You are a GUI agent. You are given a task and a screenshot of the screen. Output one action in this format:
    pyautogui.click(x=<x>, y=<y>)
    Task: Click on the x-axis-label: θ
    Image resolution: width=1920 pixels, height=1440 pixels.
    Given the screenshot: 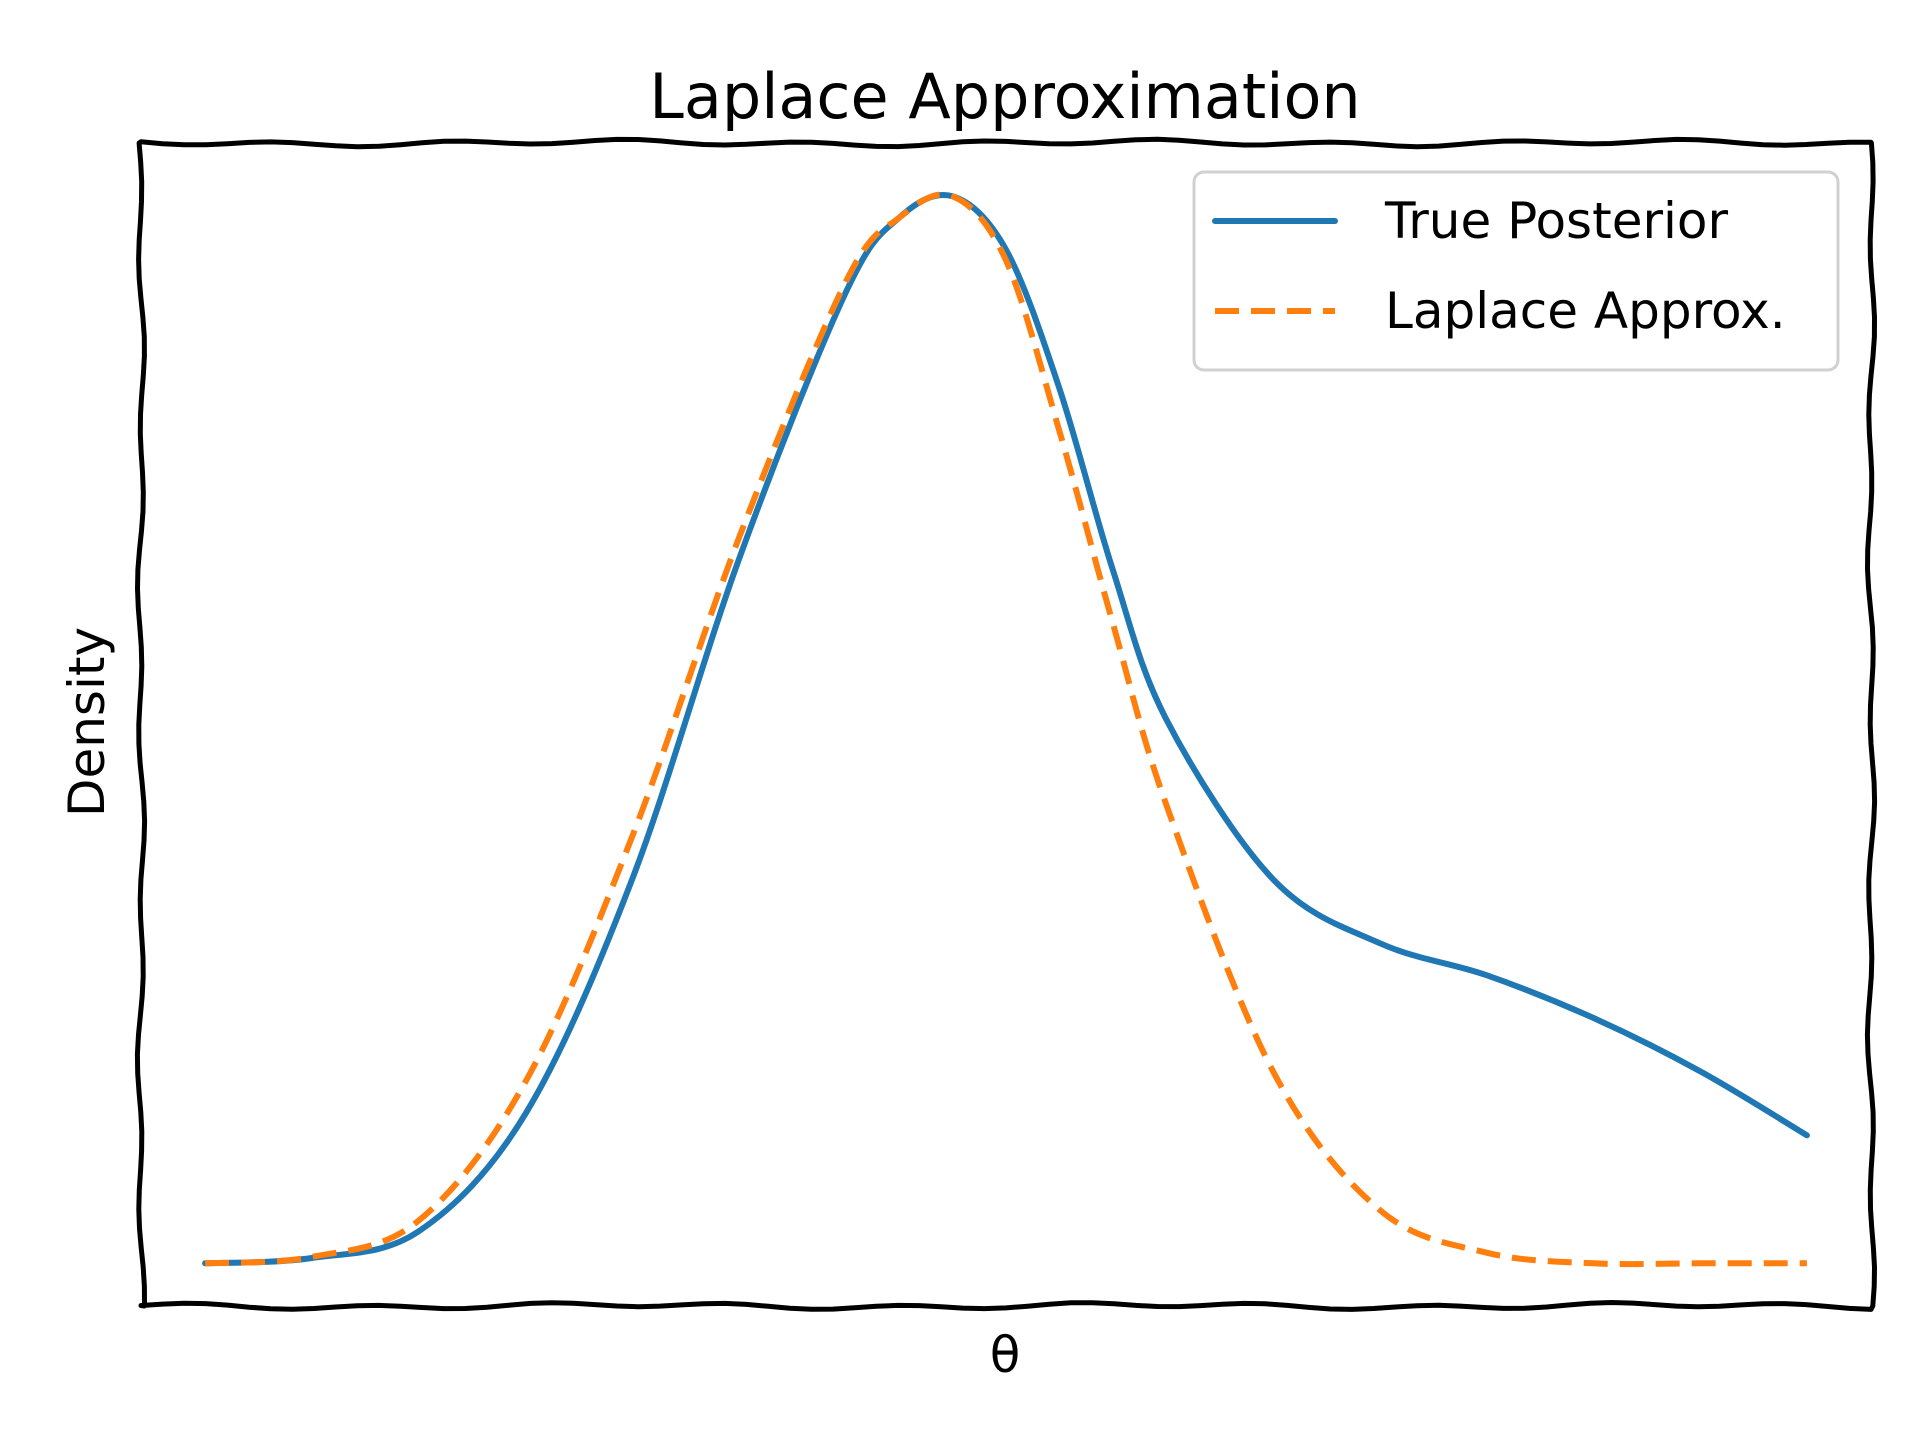 What is the action you would take?
    pyautogui.click(x=1005, y=1355)
    